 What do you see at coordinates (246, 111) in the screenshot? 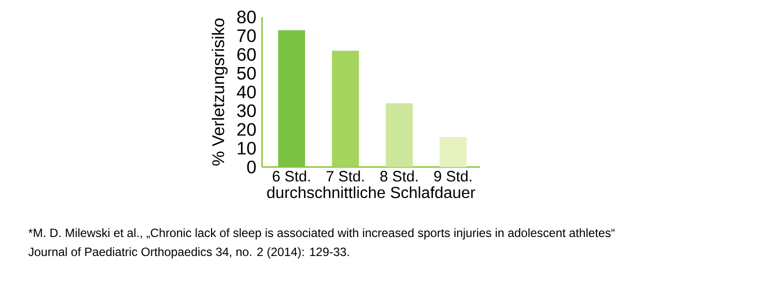
I see `y-tick-label: 30` at bounding box center [246, 111].